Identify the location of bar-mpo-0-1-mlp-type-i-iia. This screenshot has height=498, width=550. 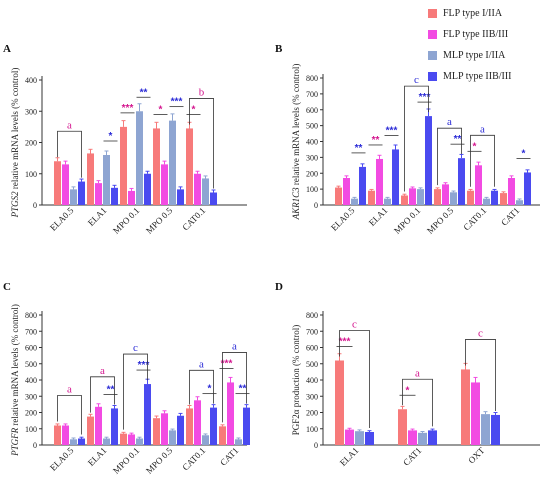
(139, 158).